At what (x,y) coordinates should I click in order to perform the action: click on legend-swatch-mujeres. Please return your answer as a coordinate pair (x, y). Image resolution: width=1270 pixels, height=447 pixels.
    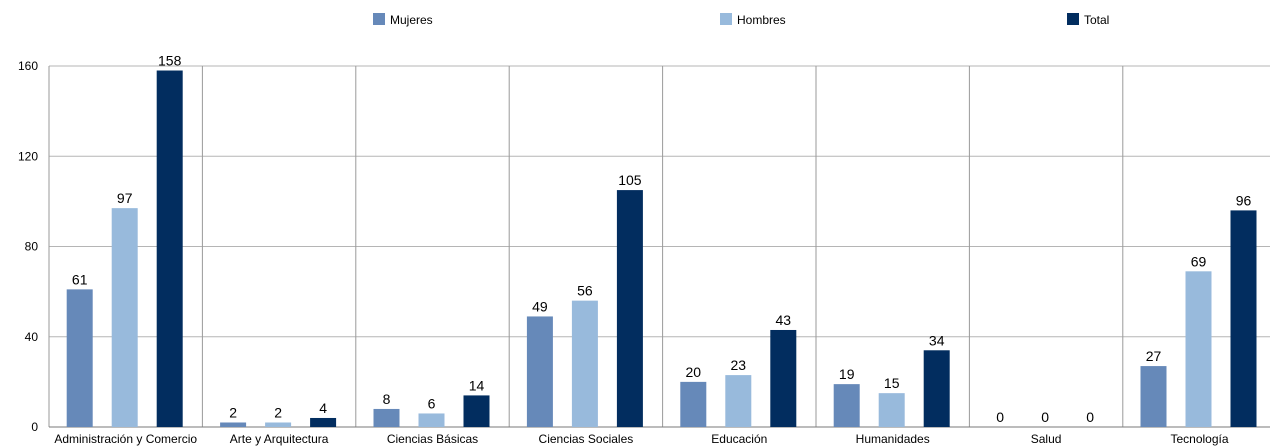
    Looking at the image, I should click on (379, 19).